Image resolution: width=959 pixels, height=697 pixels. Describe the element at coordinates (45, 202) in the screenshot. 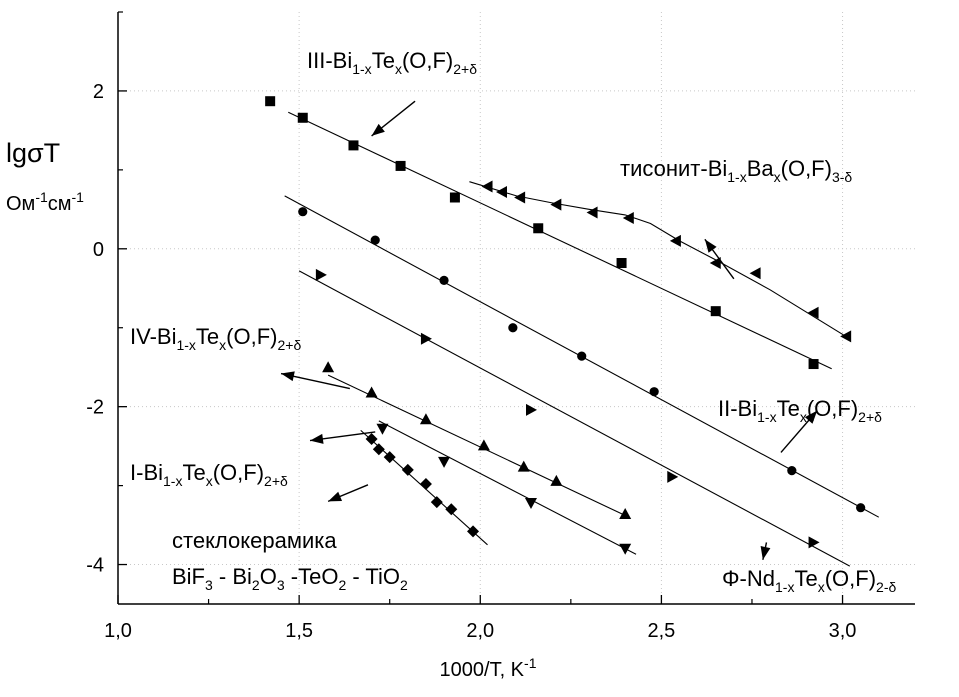

I see `y-axis-unit: Ом-1см-1` at that location.